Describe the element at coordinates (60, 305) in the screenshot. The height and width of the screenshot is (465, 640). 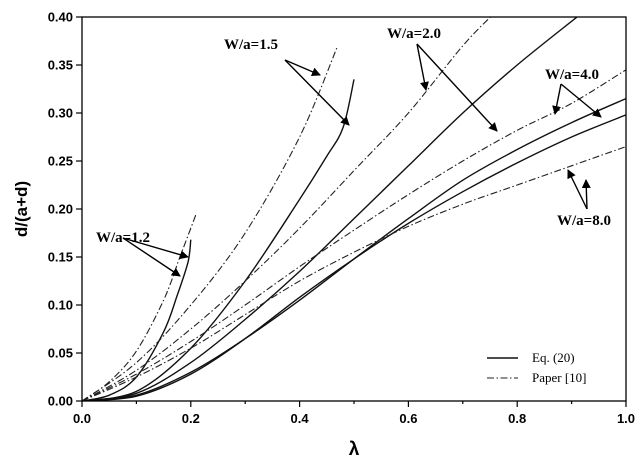
I see `y-tick-label: 0.10` at that location.